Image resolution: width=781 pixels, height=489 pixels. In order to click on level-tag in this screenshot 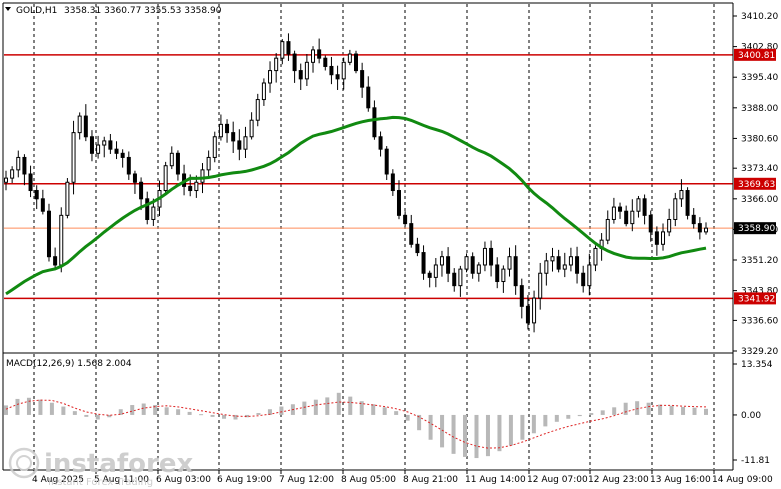, I will do `click(755, 183)`.